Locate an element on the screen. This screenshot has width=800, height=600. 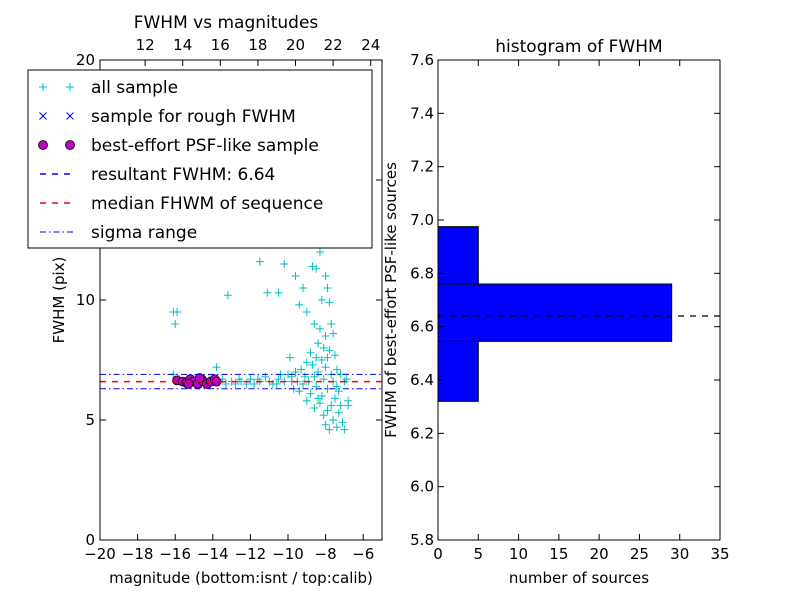
y-tick-label: 7.4 is located at coordinates (422, 113).